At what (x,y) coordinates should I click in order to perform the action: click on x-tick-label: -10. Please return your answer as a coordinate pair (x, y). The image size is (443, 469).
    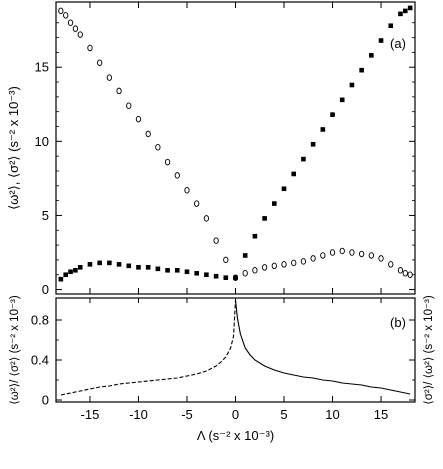
    Looking at the image, I should click on (138, 414).